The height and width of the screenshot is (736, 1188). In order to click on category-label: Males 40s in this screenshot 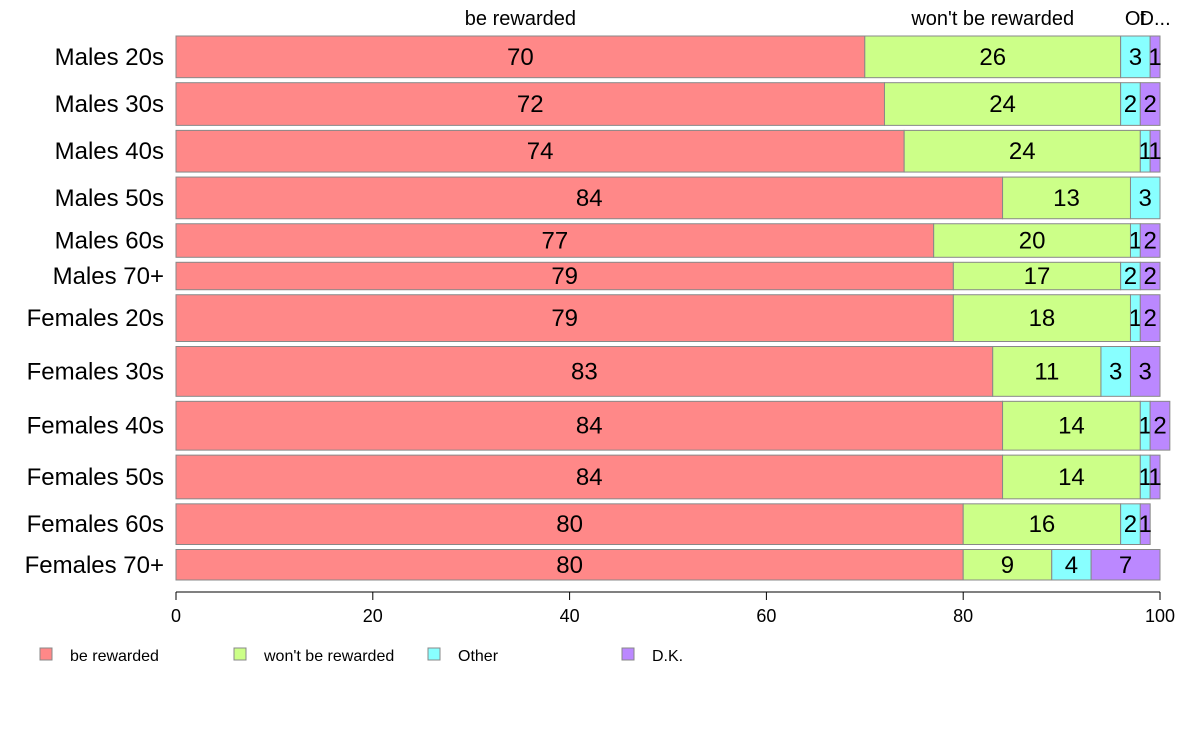, I will do `click(109, 151)`.